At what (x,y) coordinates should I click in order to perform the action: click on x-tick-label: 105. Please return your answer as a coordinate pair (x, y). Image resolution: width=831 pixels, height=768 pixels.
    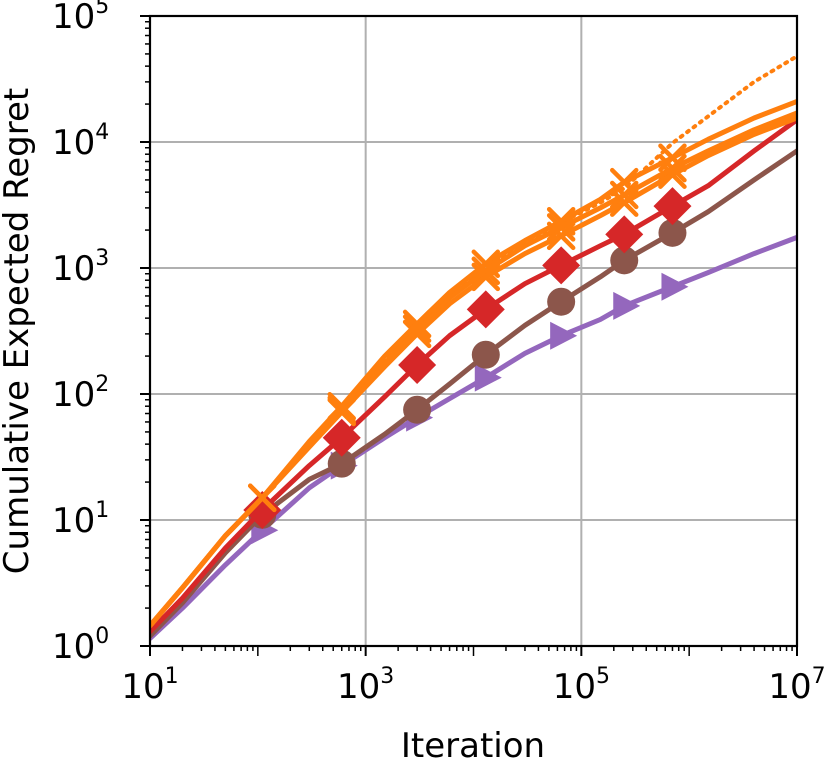
    Looking at the image, I should click on (581, 685).